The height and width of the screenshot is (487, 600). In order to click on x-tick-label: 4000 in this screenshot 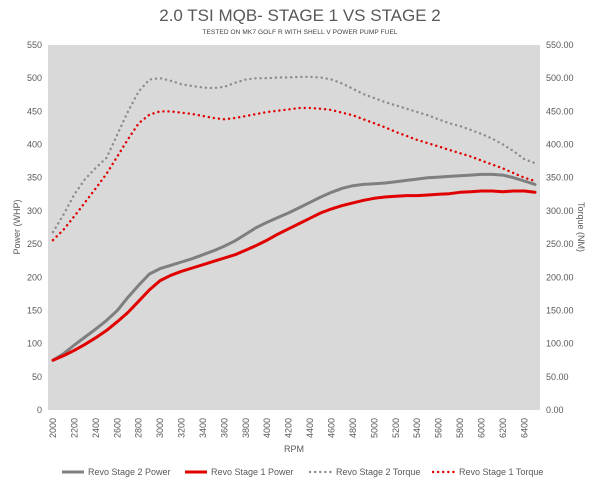, I will do `click(267, 428)`.